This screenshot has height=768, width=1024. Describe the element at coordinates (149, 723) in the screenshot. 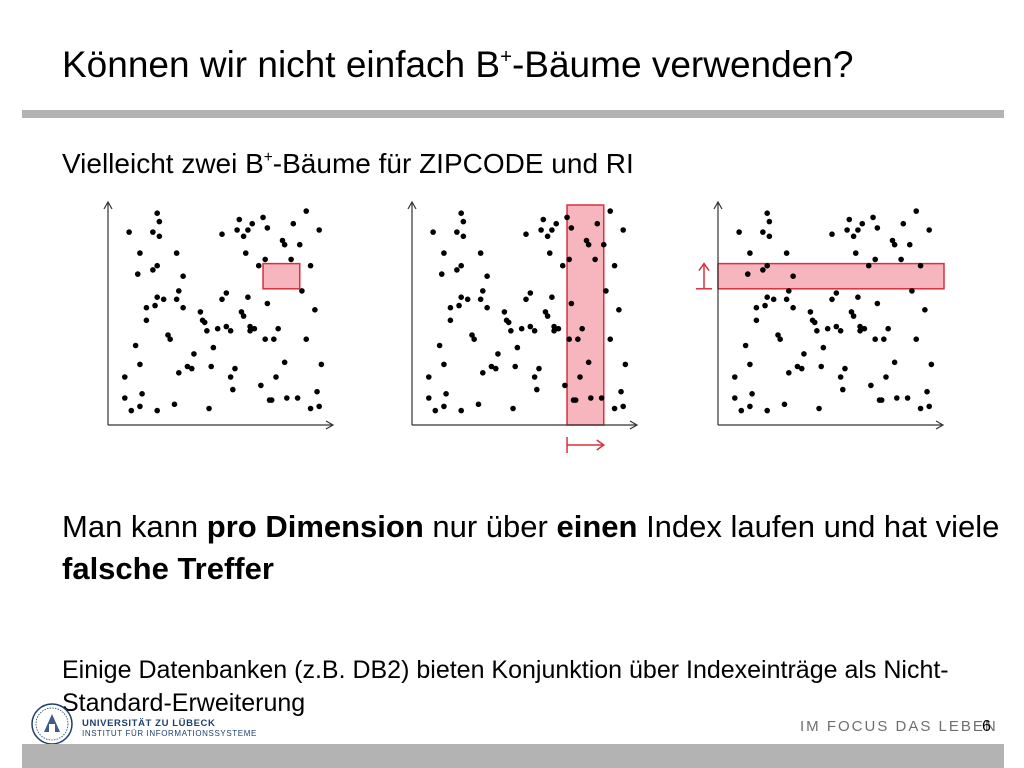

I see `university-name: UNIVERSITÄT ZU LÜBECK` at that location.